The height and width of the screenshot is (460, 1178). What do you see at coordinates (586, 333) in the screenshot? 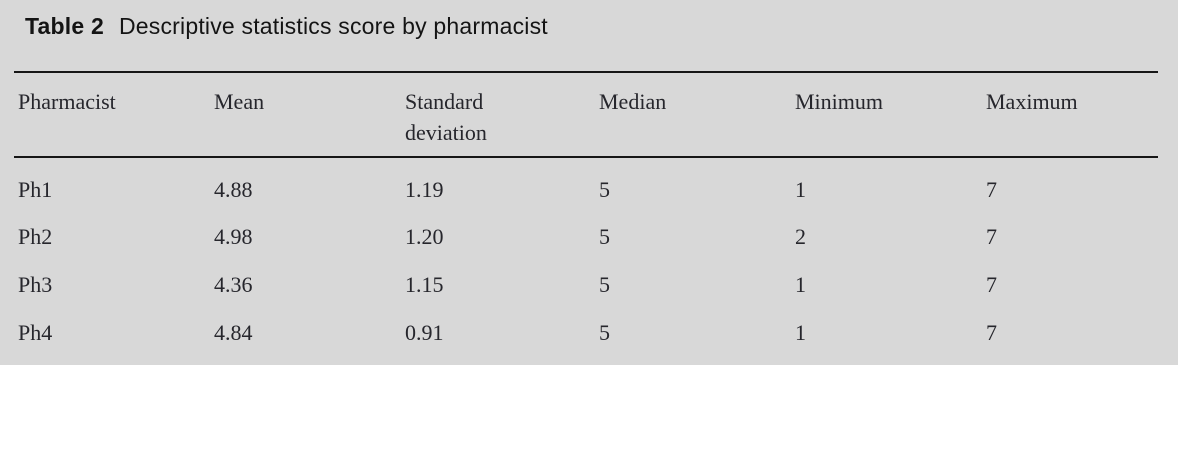
I see `table-row-ph4: Ph4 4.84 0.91 5 1 7` at bounding box center [586, 333].